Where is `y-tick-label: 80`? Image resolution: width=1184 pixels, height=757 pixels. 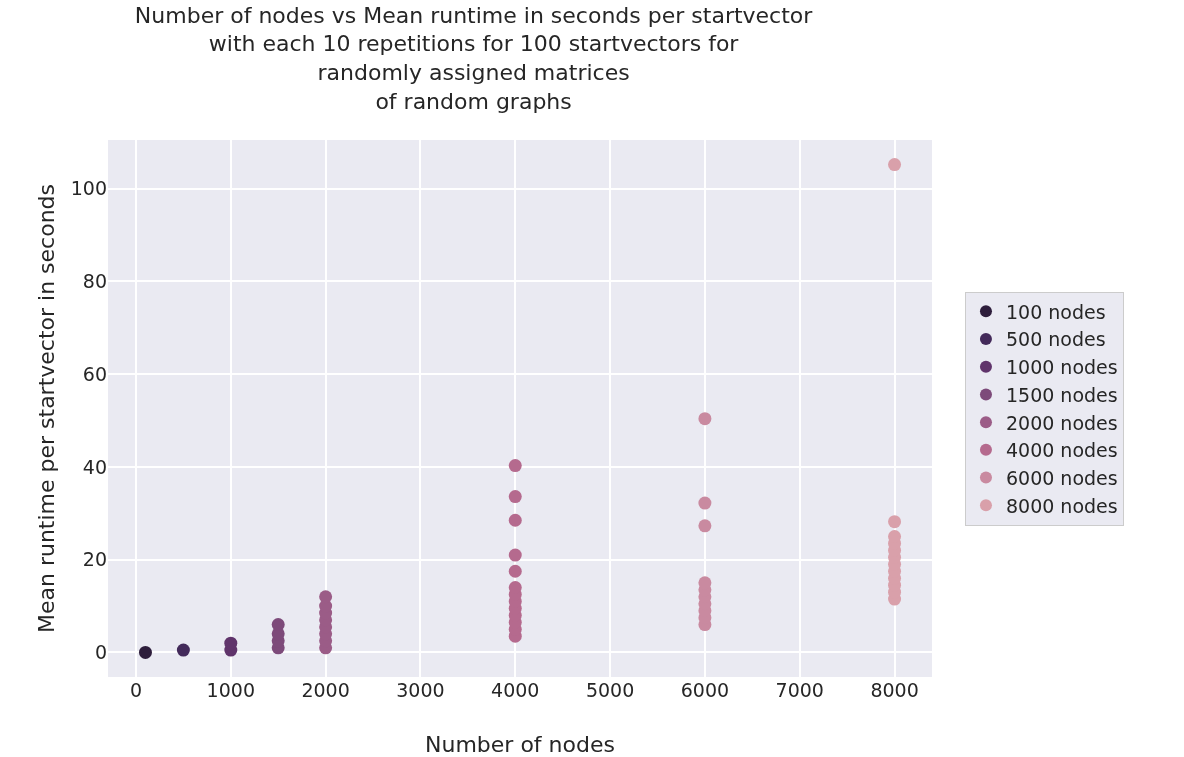 y-tick-label: 80 is located at coordinates (94, 281).